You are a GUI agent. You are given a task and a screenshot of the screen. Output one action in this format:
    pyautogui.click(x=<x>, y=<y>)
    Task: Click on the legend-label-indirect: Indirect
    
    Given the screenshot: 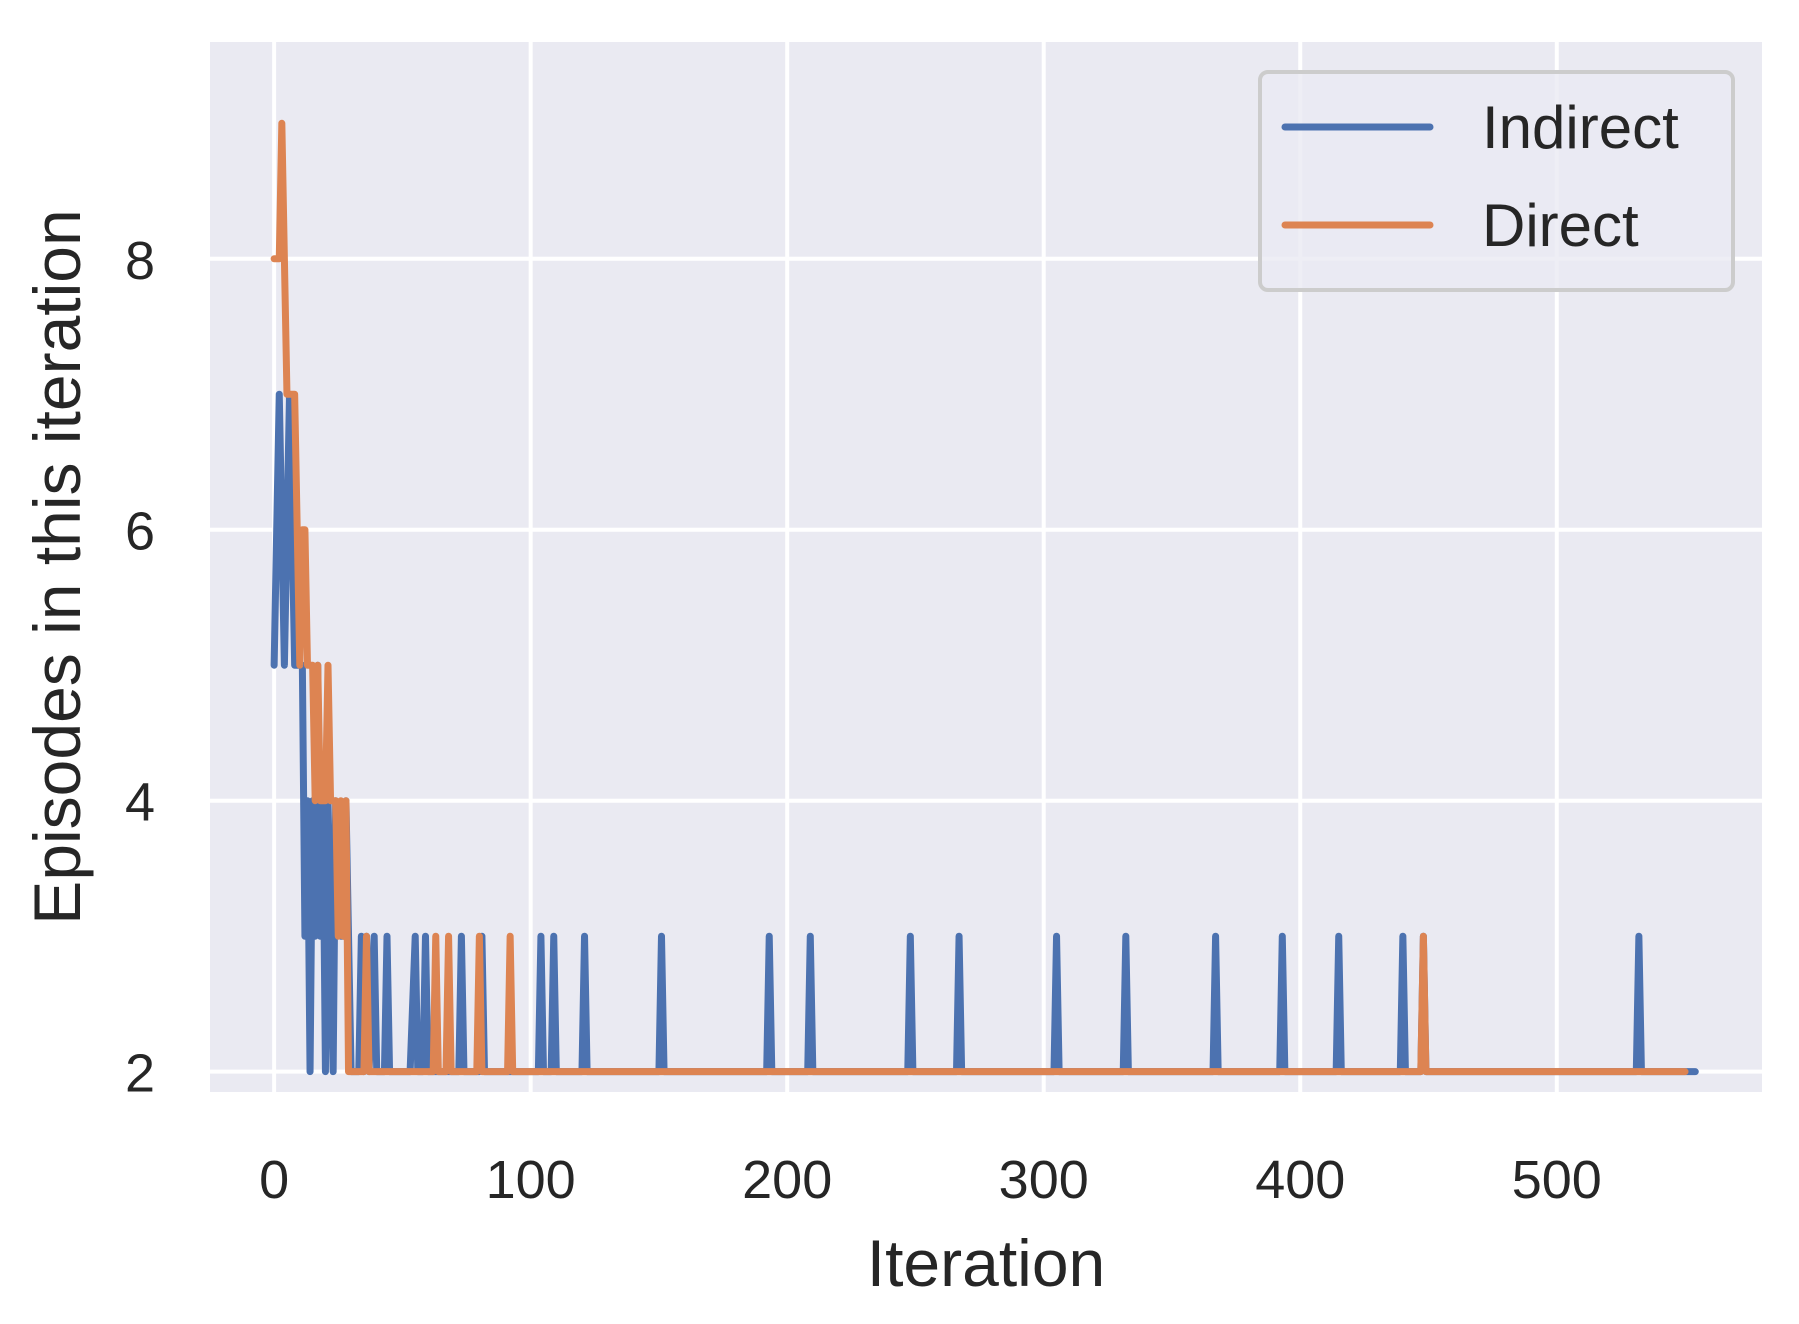 What is the action you would take?
    pyautogui.click(x=1580, y=127)
    